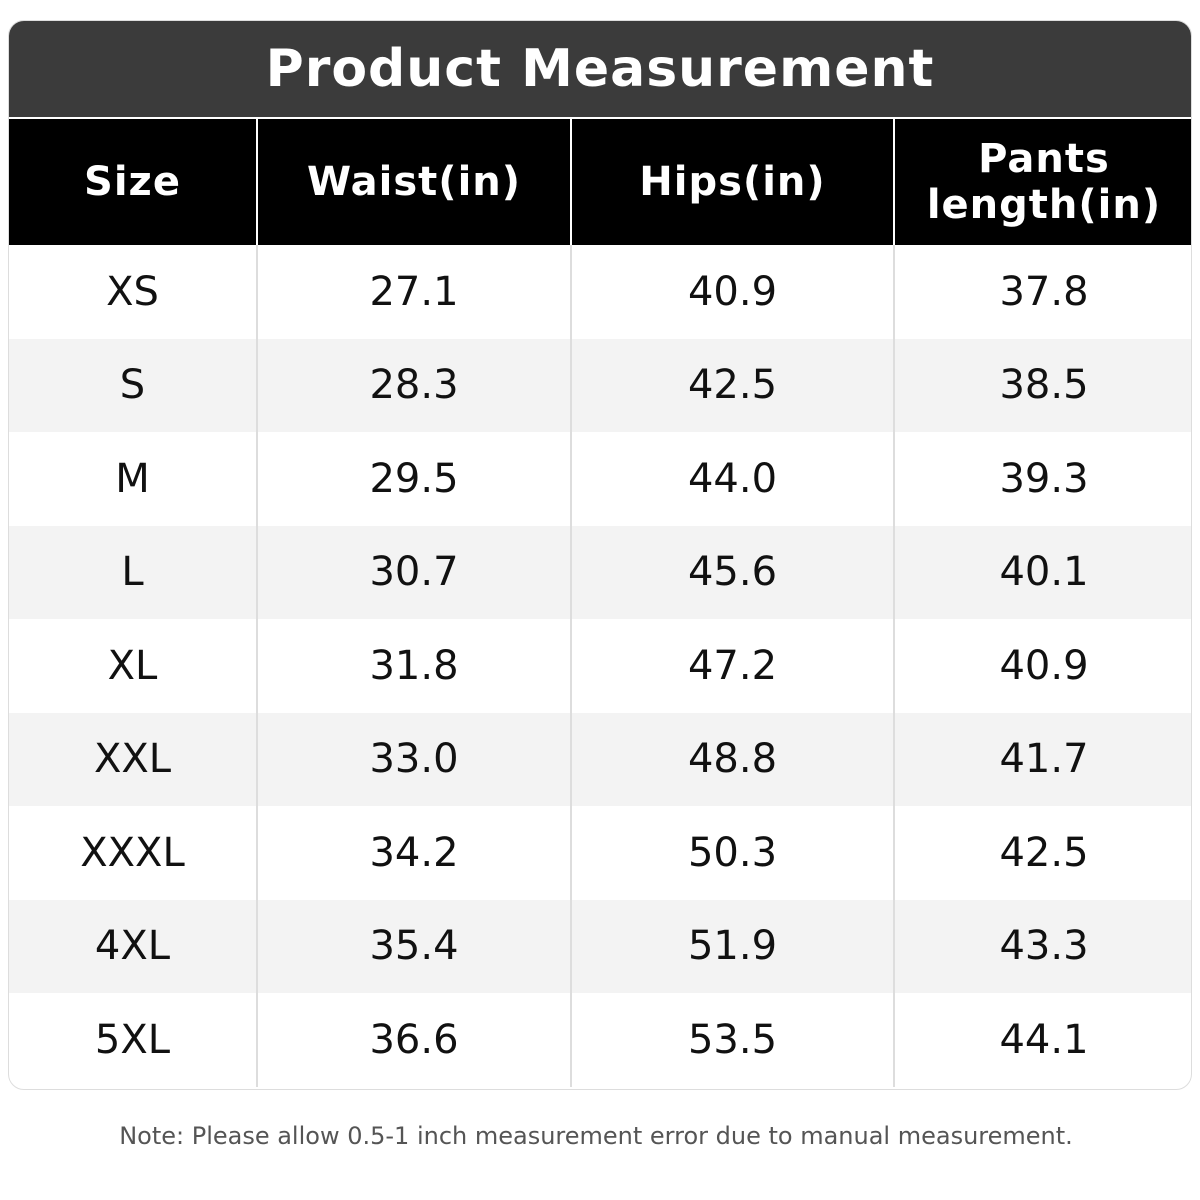 Image resolution: width=1200 pixels, height=1200 pixels. Describe the element at coordinates (413, 1040) in the screenshot. I see `value-cell: 36.6` at that location.